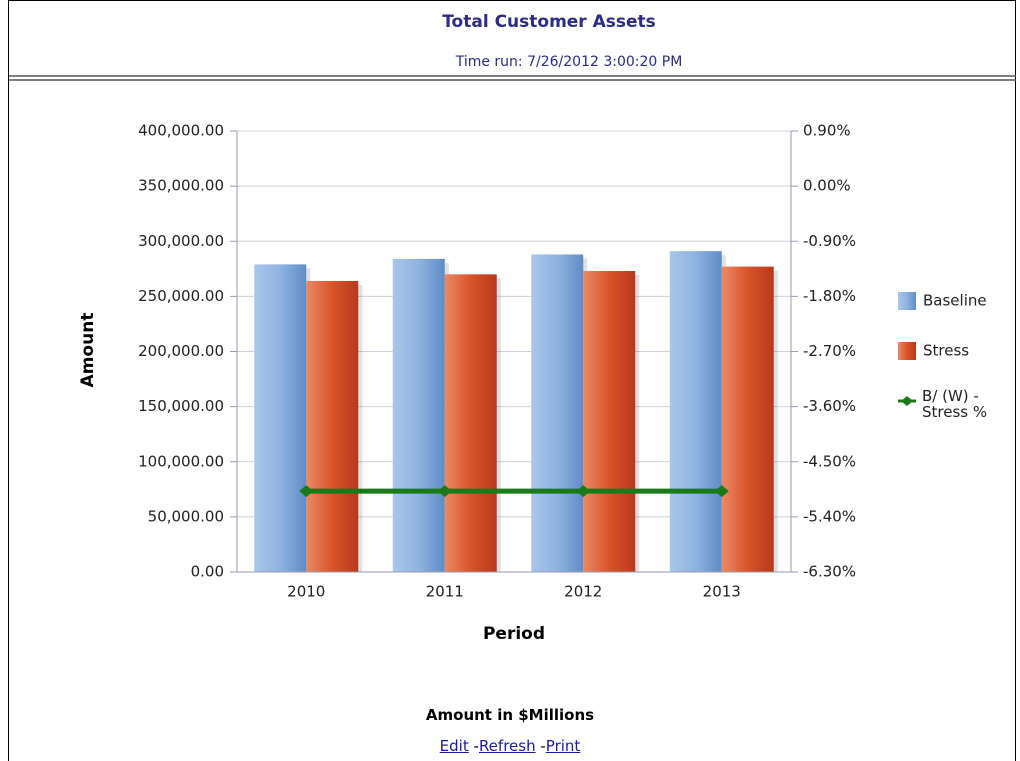  I want to click on footer-note: Amount in $Millions, so click(510, 715).